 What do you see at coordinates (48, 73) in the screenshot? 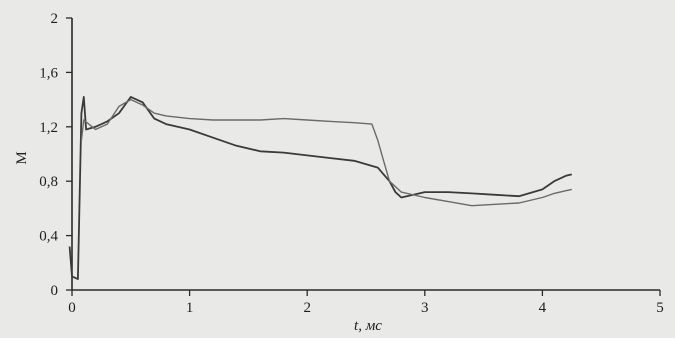
I see `y-tick-label: 1,6` at bounding box center [48, 73].